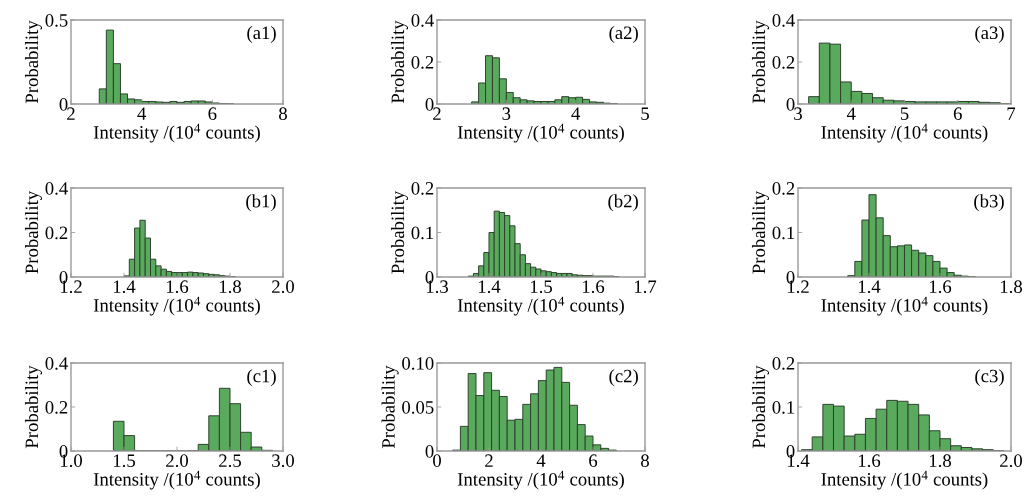 Image resolution: width=1031 pixels, height=502 pixels. Describe the element at coordinates (418, 407) in the screenshot. I see `y-tick-label: 0.05` at that location.